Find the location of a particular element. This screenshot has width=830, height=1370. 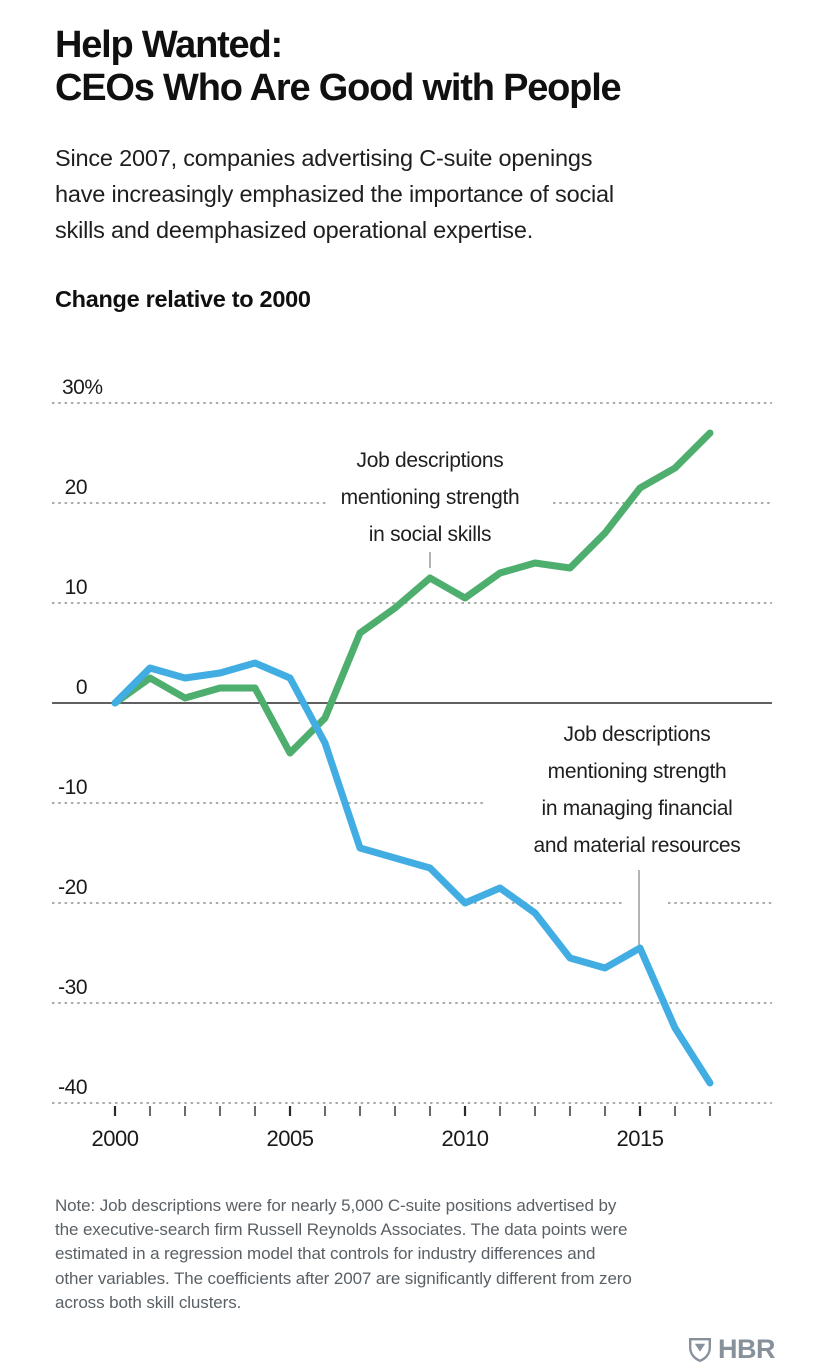

page-title-line: Help Wanted: is located at coordinates (169, 45).